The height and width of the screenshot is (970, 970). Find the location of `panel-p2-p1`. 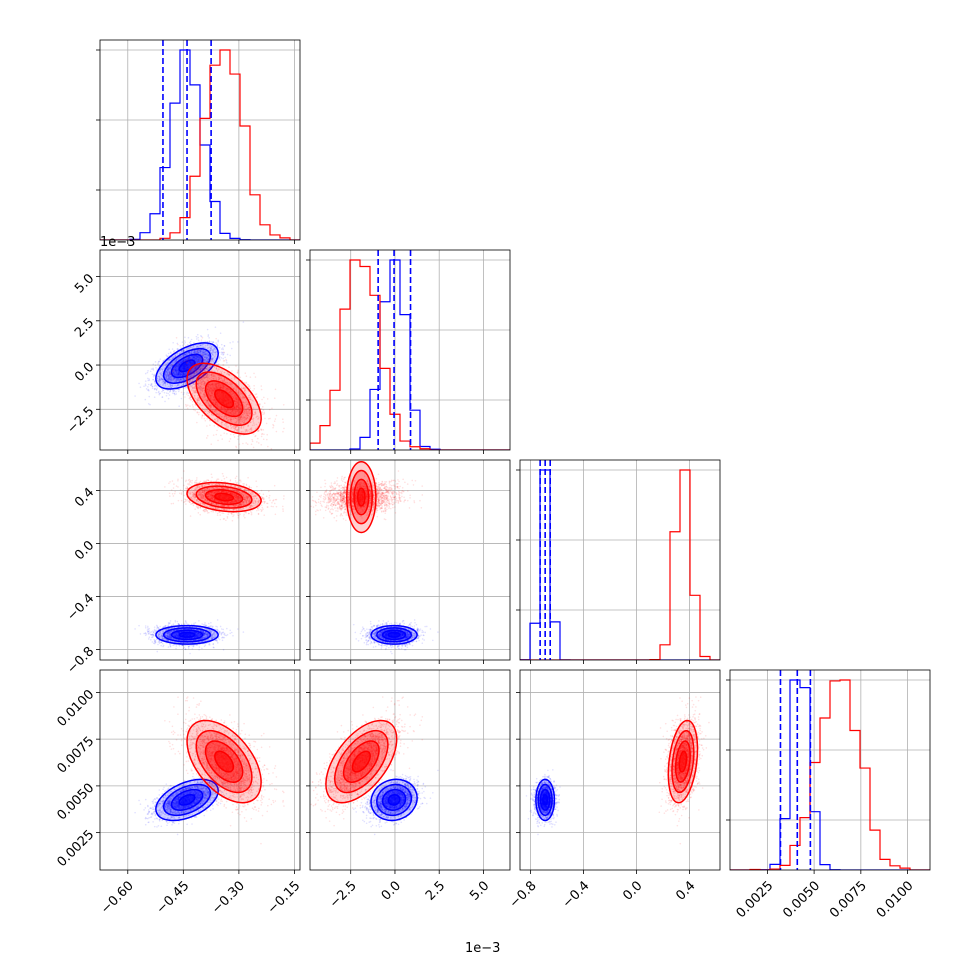

panel-p2-p1 is located at coordinates (198, 351).